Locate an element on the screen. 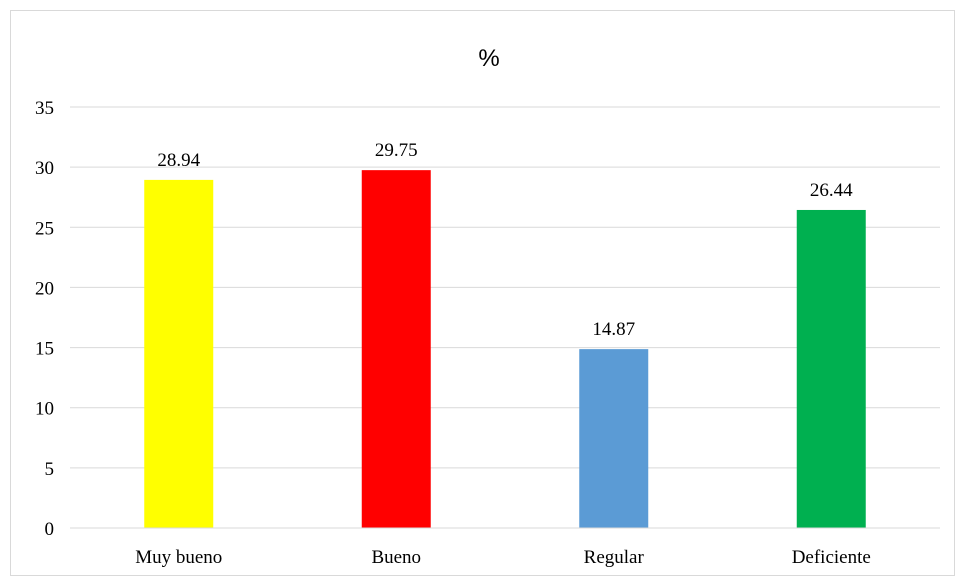 The width and height of the screenshot is (957, 578). y-tick-label: 15 is located at coordinates (44, 349).